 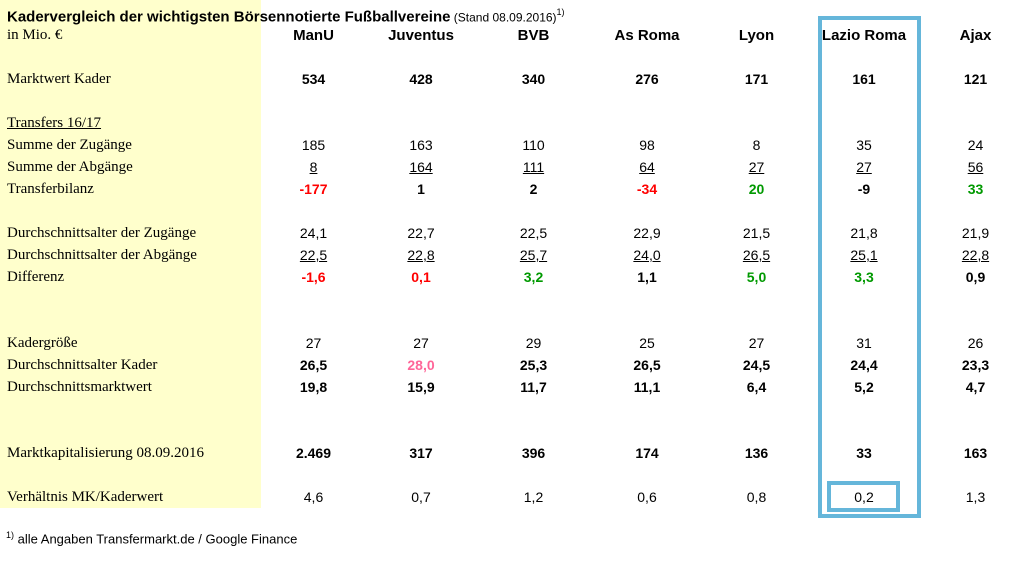 What do you see at coordinates (82, 364) in the screenshot?
I see `row-label: Durchschnittsalter Kader` at bounding box center [82, 364].